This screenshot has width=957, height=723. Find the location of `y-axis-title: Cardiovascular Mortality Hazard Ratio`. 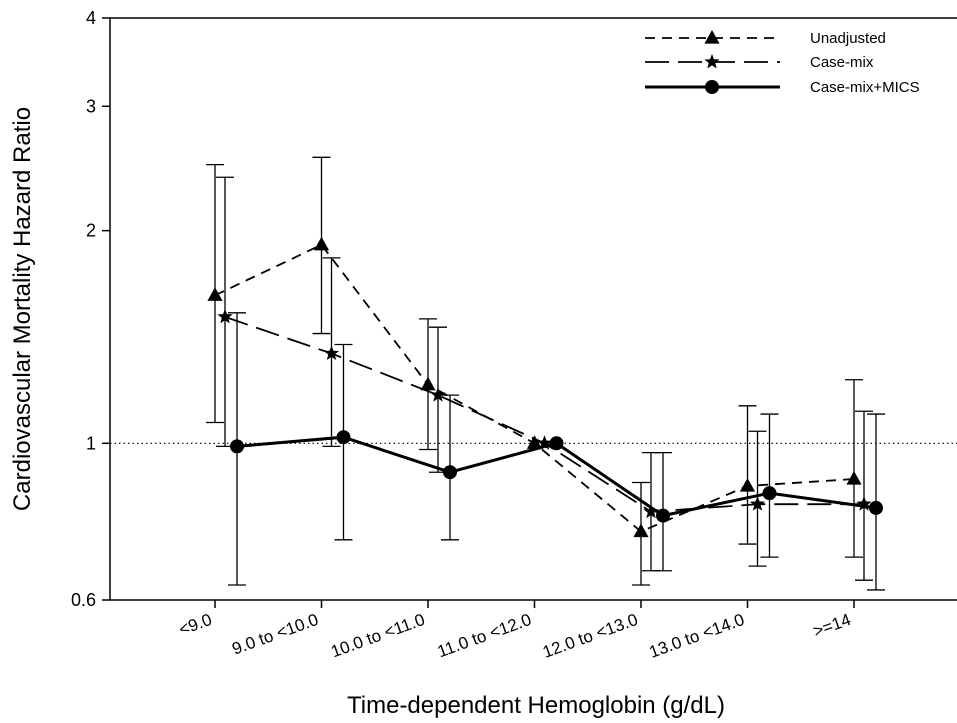

y-axis-title: Cardiovascular Mortality Hazard Ratio is located at coordinates (22, 309).